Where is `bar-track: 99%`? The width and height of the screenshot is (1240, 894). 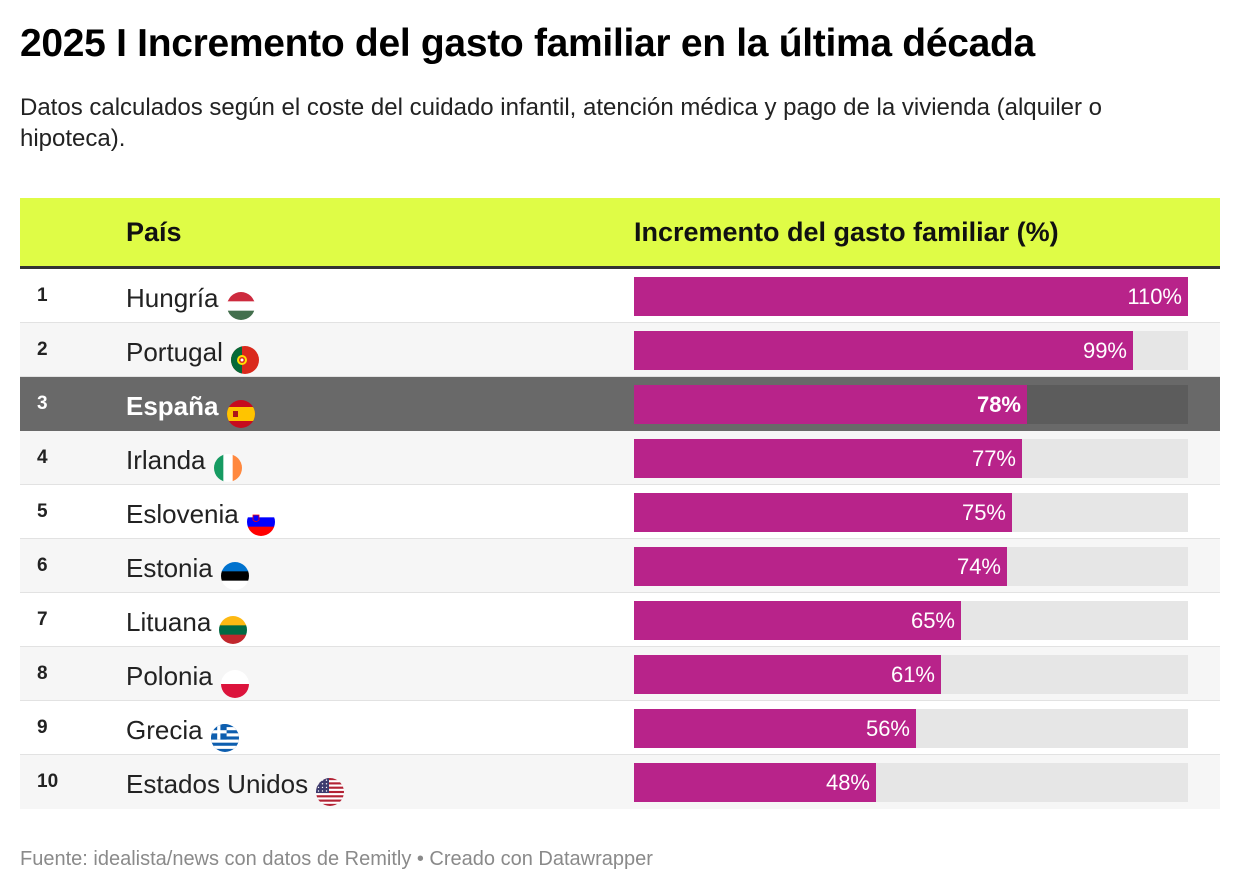
bar-track: 99% is located at coordinates (911, 350).